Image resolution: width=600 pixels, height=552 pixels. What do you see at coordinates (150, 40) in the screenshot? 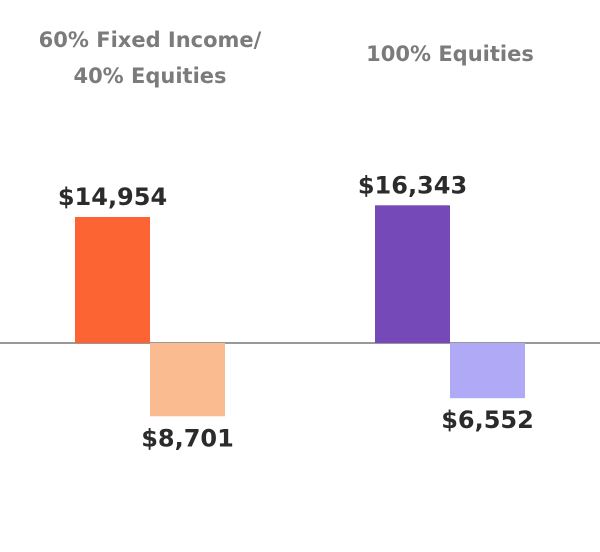
I see `group-1-title-line-1: 60% Fixed Income/` at bounding box center [150, 40].